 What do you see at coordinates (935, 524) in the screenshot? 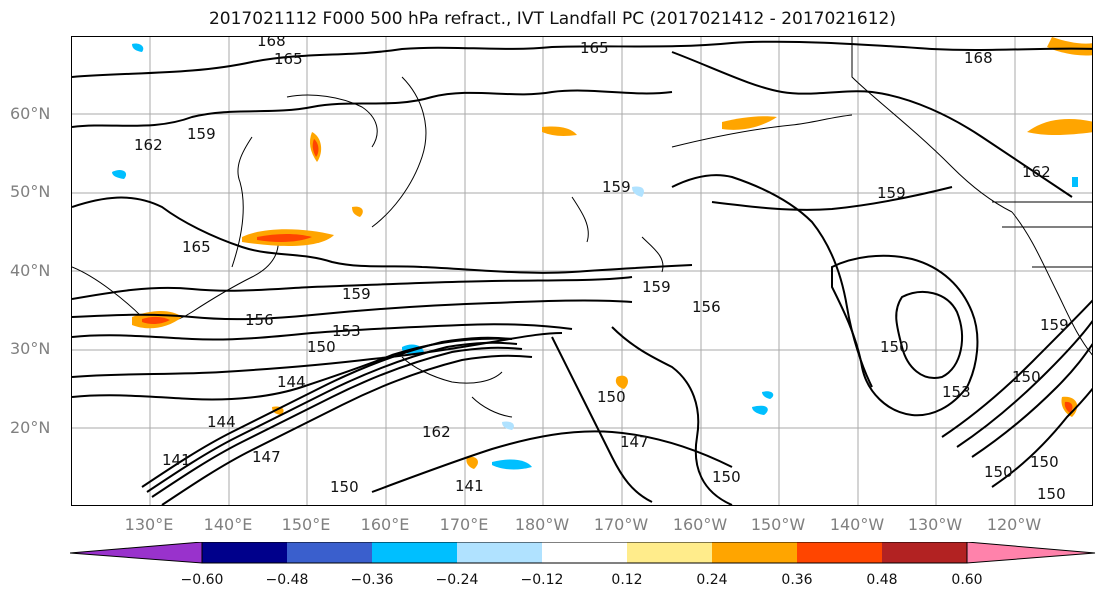
I see `lon-label-130w: 130°W` at bounding box center [935, 524].